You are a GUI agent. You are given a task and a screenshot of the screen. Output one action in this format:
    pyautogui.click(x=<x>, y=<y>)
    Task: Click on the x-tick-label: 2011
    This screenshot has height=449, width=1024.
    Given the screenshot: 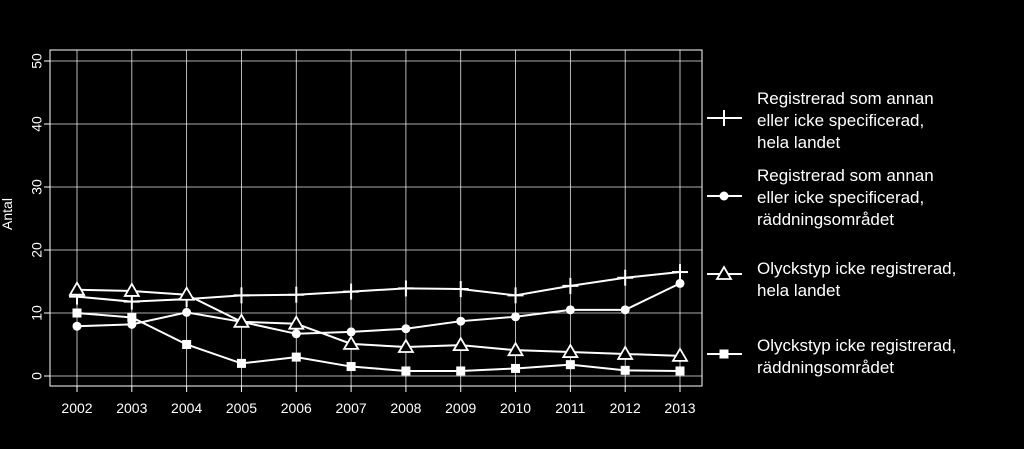 What is the action you would take?
    pyautogui.click(x=570, y=408)
    